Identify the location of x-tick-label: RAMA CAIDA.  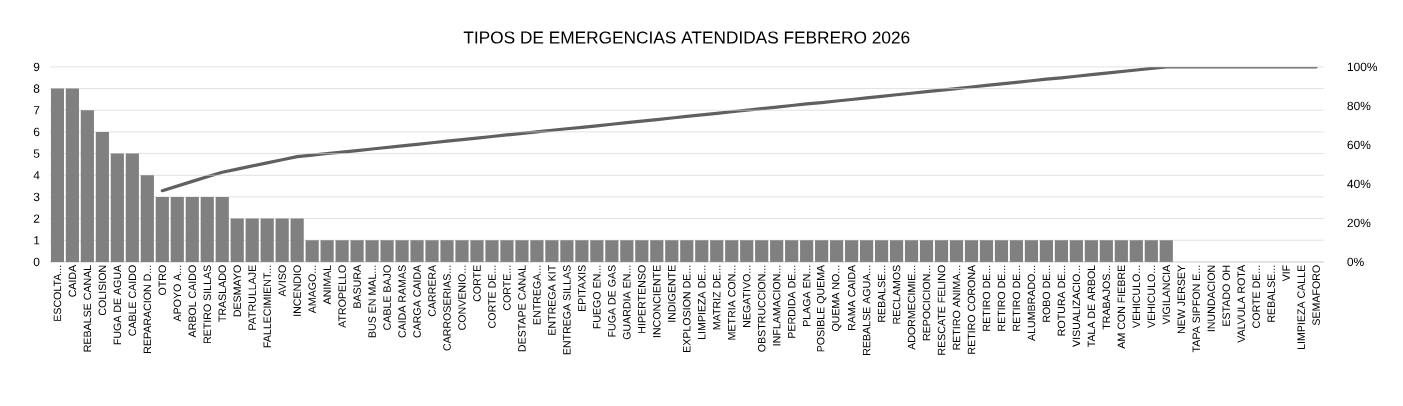
(851, 297).